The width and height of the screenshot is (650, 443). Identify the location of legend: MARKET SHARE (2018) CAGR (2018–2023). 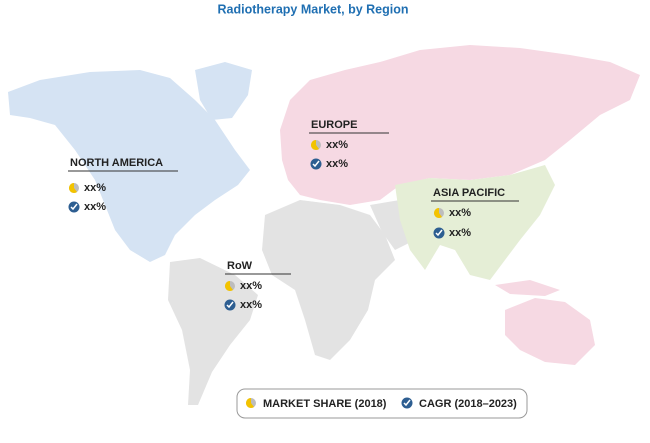
(382, 403).